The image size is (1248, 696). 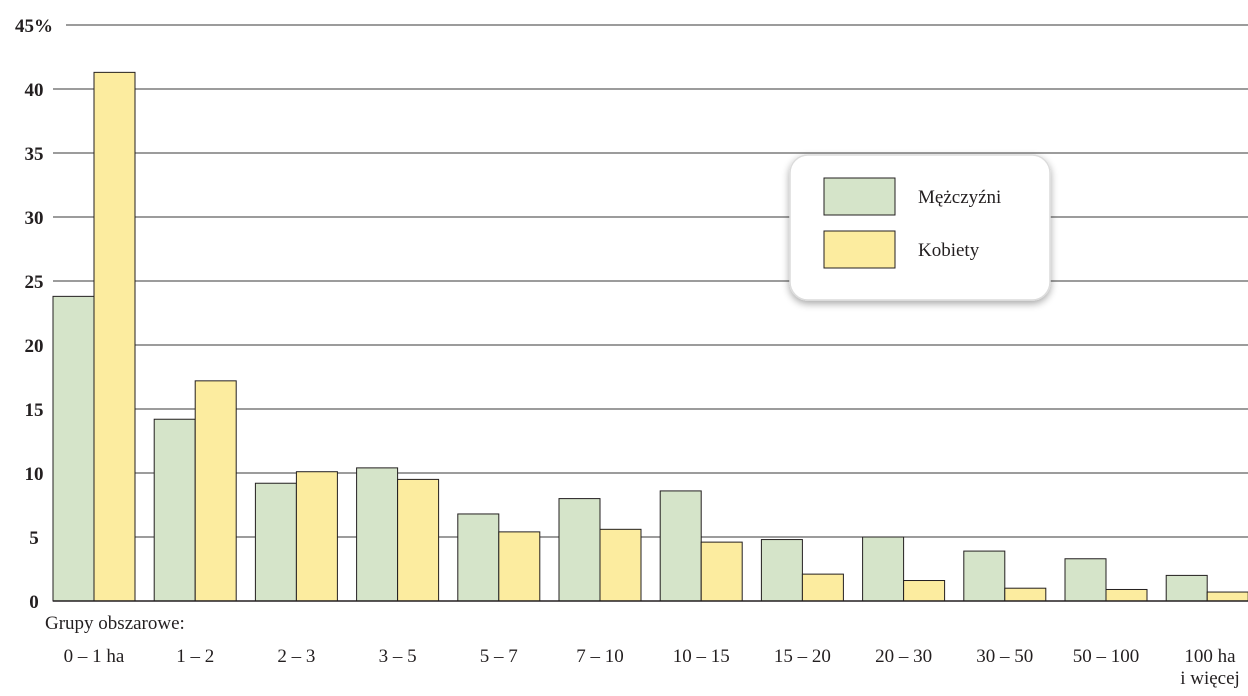 I want to click on y-tick-label-15: 15, so click(x=34, y=410).